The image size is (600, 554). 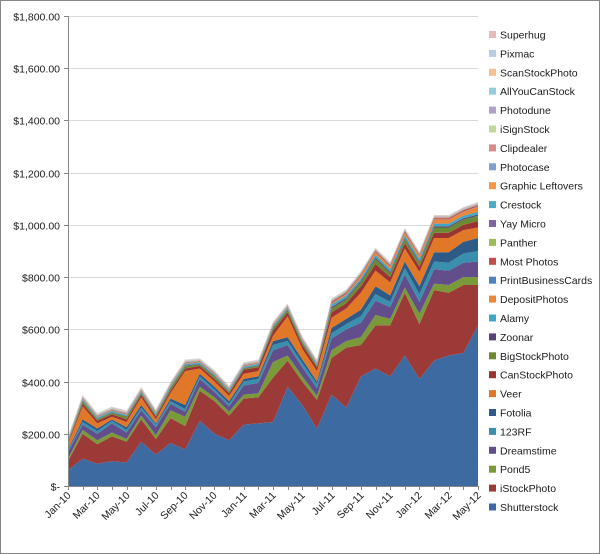 I want to click on y-tick-label: $1,200.00, so click(x=36, y=175).